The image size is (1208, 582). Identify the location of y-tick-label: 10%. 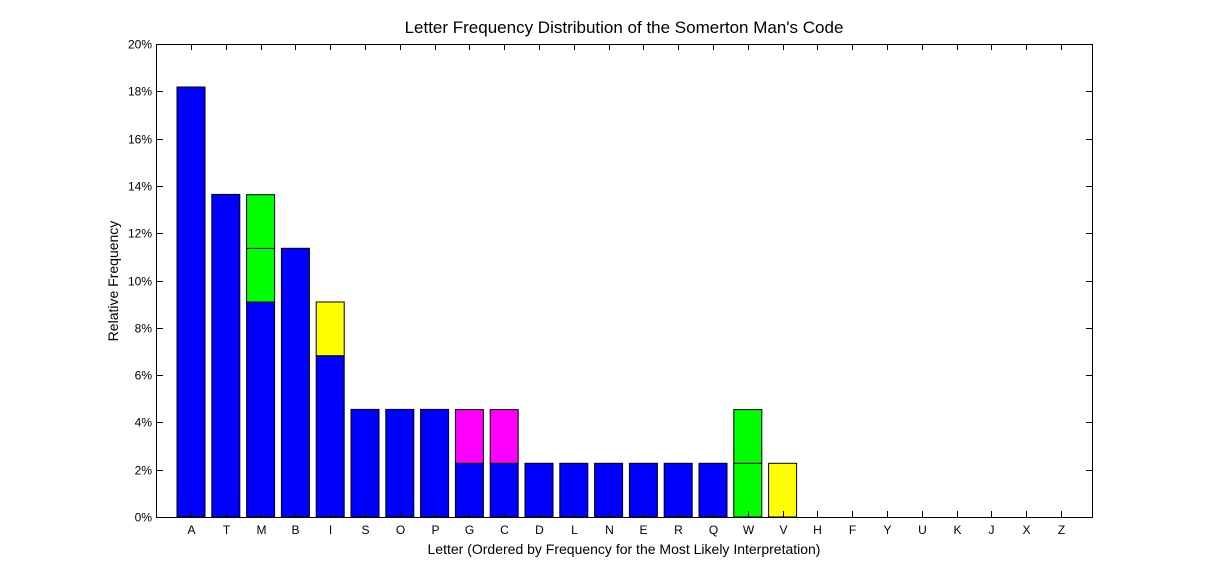
(140, 282).